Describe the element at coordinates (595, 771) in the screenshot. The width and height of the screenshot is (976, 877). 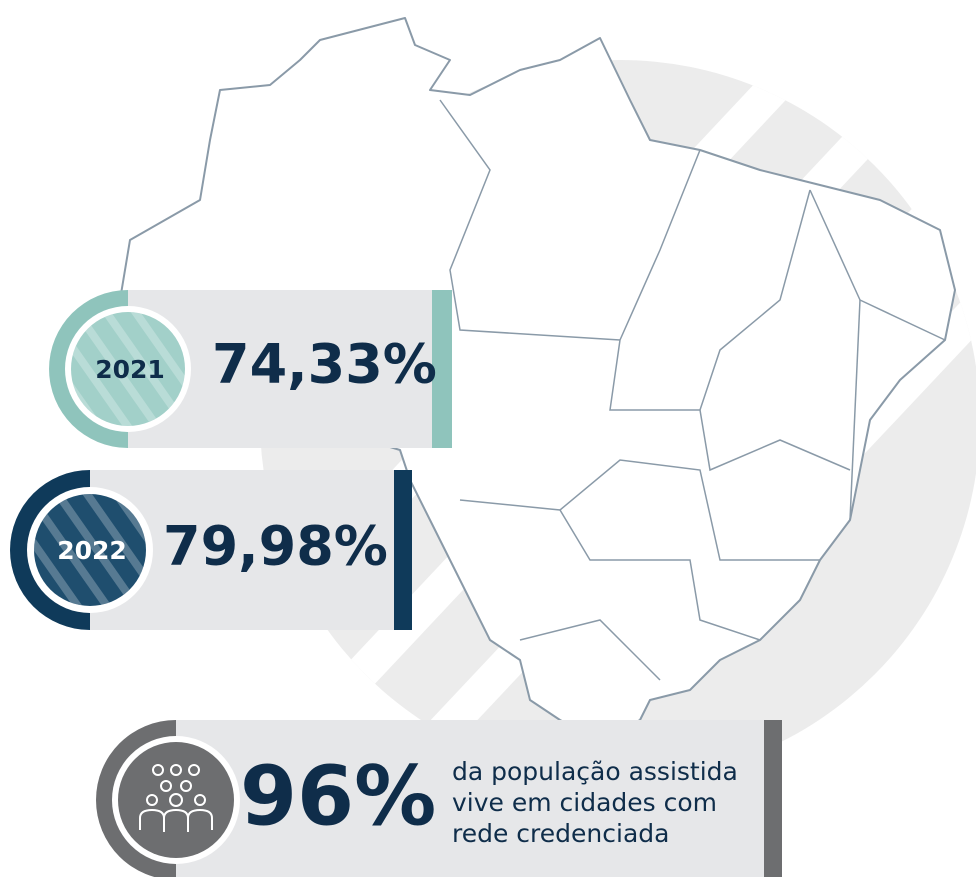
I see `description-line: da população assistida` at that location.